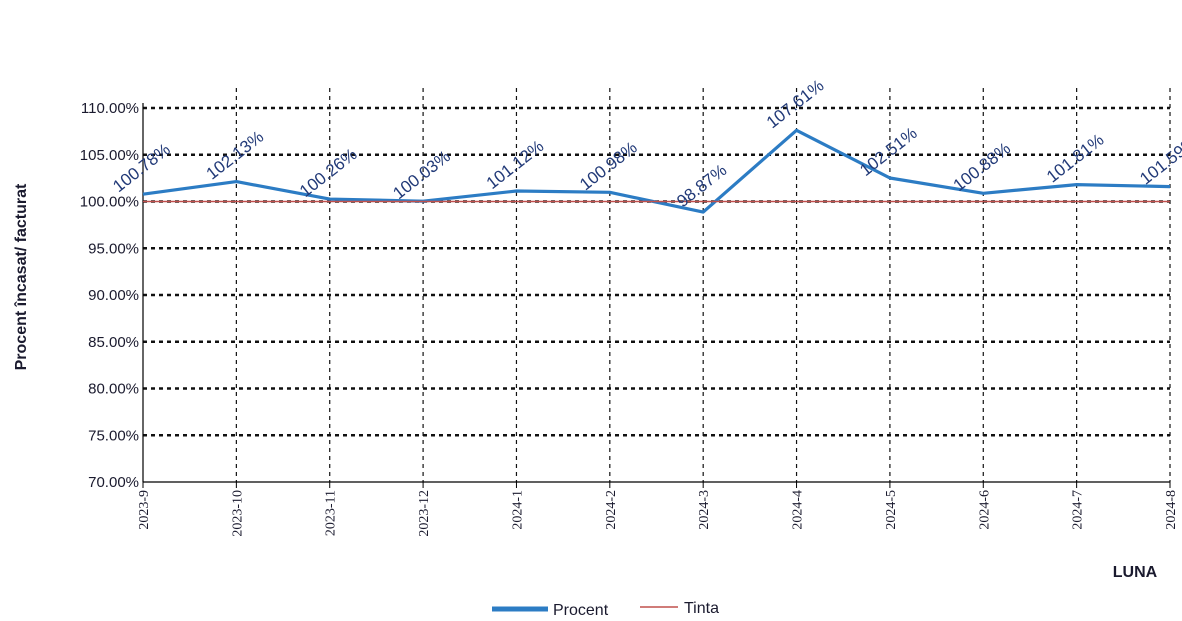  What do you see at coordinates (982, 167) in the screenshot?
I see `data-label: 100.88%` at bounding box center [982, 167].